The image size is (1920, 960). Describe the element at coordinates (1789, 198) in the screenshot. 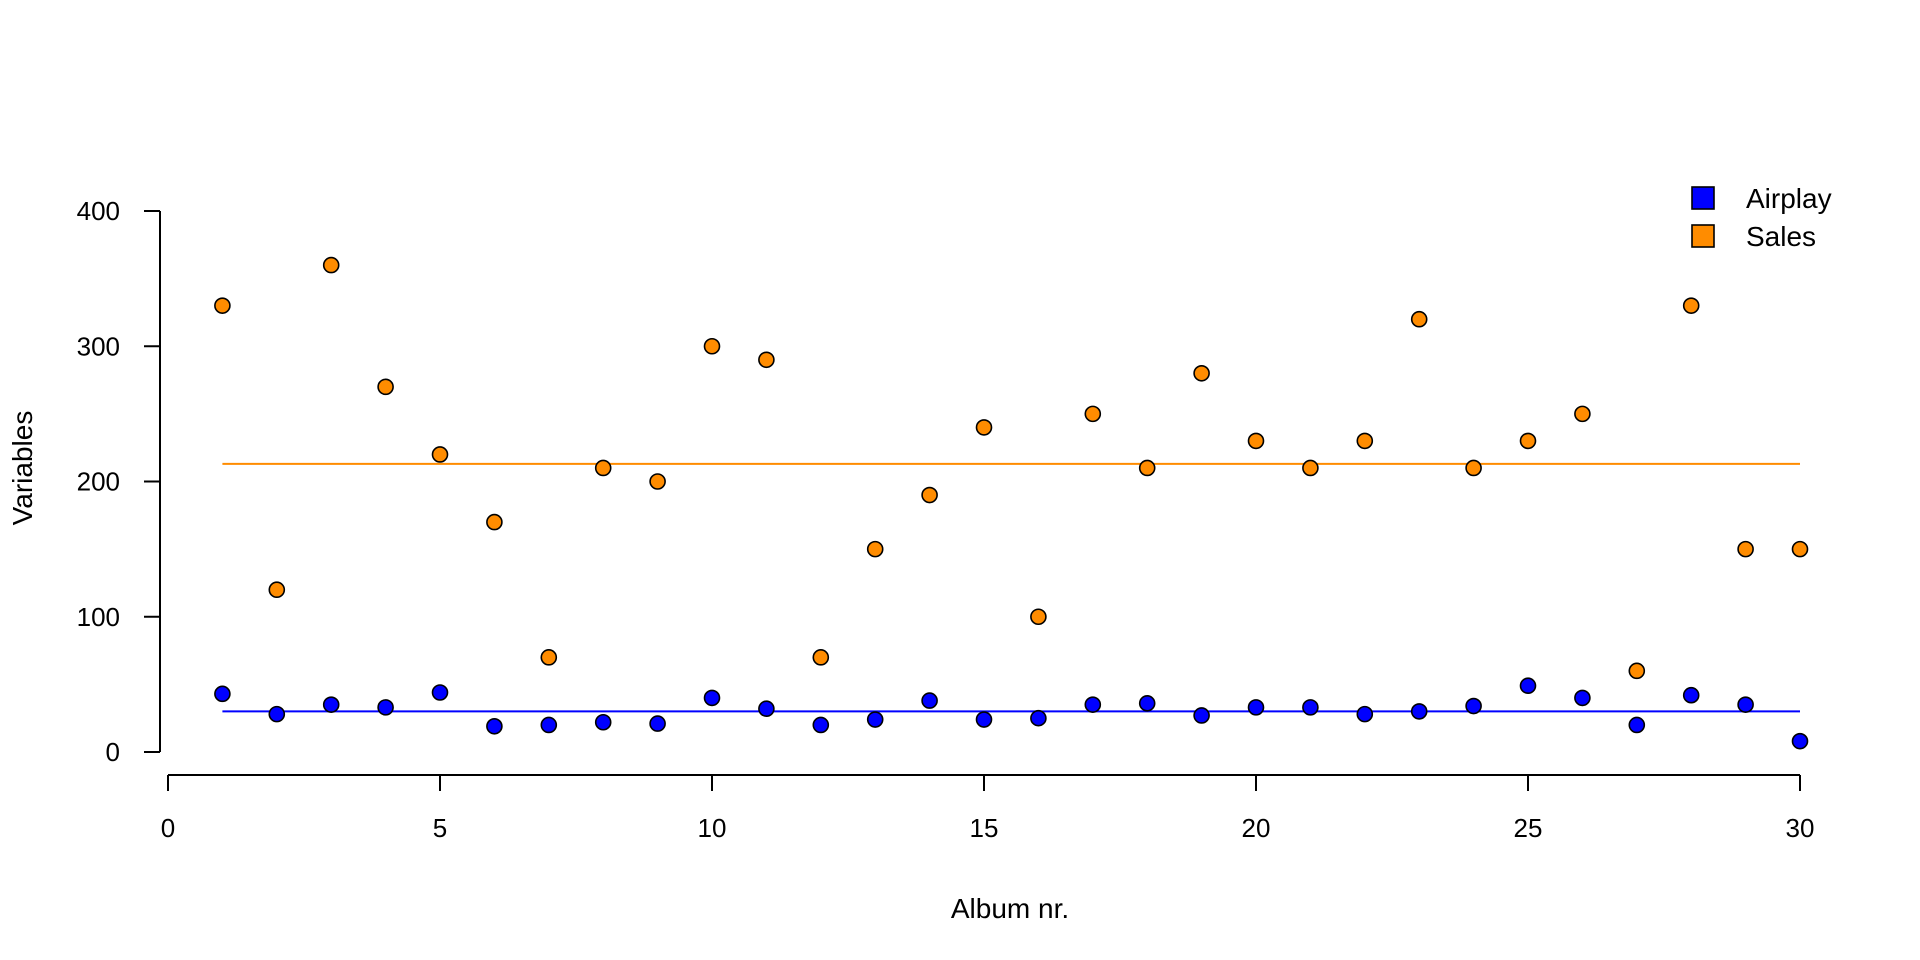

I see `airplay-legend-label: Airplay` at that location.